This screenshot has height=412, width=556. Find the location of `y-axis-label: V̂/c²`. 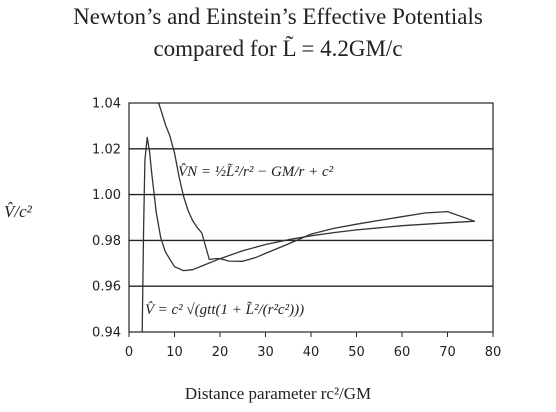

y-axis-label: V̂/c² is located at coordinates (18, 211).